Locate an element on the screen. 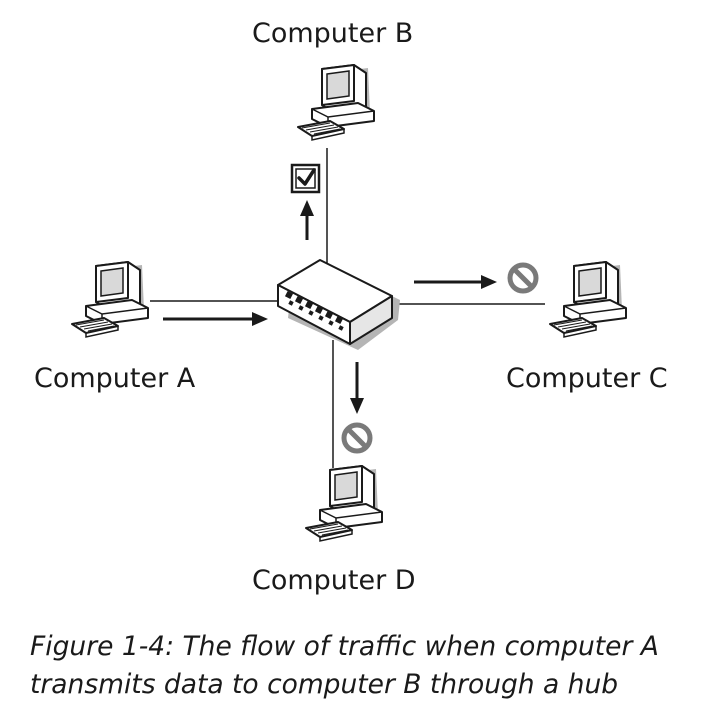 This screenshot has height=718, width=718. computer-b-icon is located at coordinates (336, 102).